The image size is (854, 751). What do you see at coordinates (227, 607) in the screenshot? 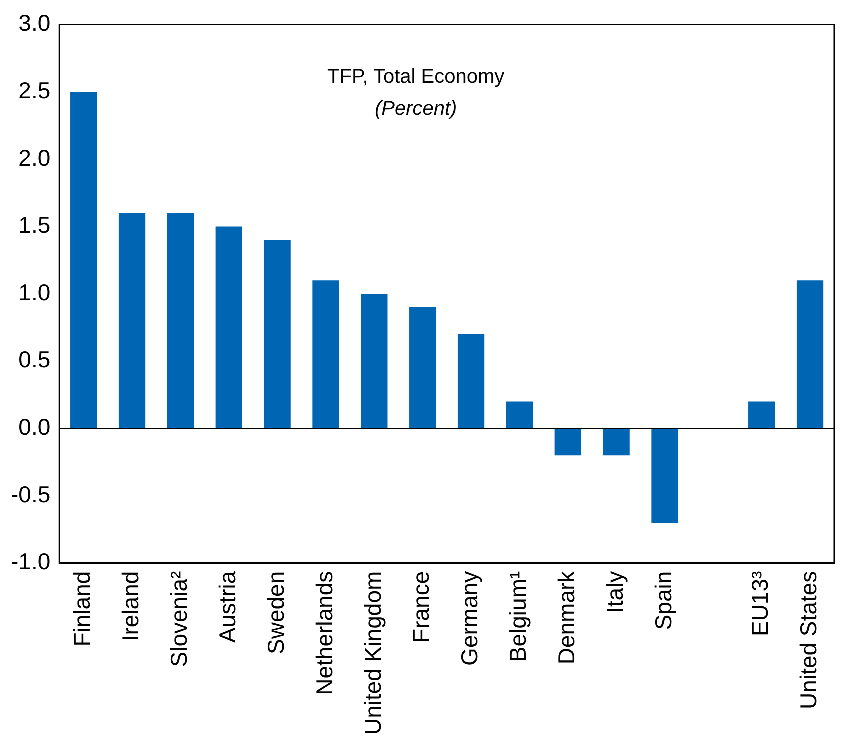
I see `x-tick-label: Austria` at bounding box center [227, 607].